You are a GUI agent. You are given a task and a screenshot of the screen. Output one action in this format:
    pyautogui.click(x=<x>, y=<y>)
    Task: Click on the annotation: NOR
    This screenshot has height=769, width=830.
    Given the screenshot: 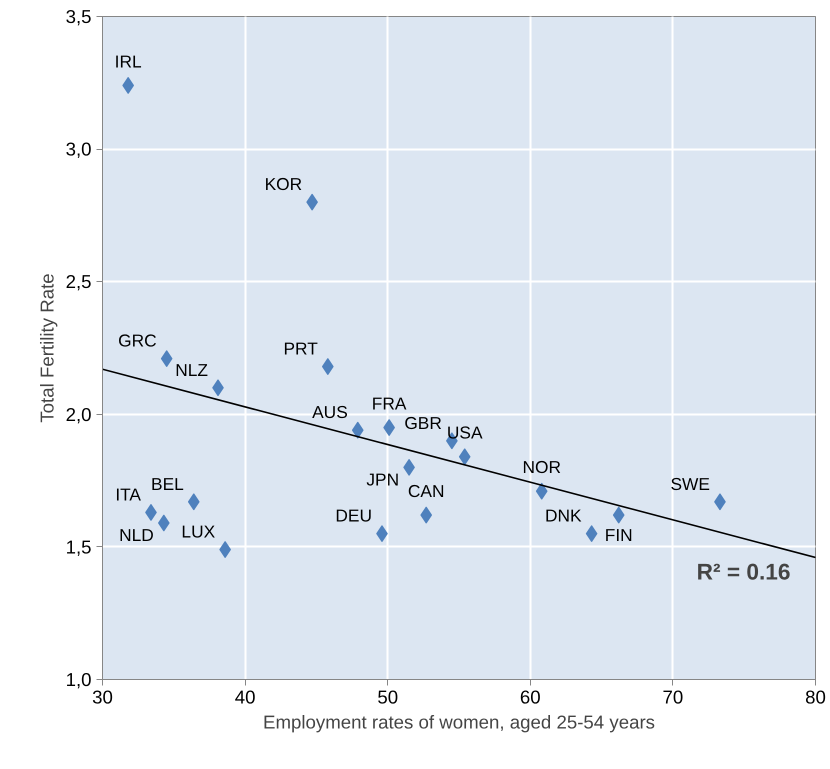 What is the action you would take?
    pyautogui.click(x=541, y=467)
    